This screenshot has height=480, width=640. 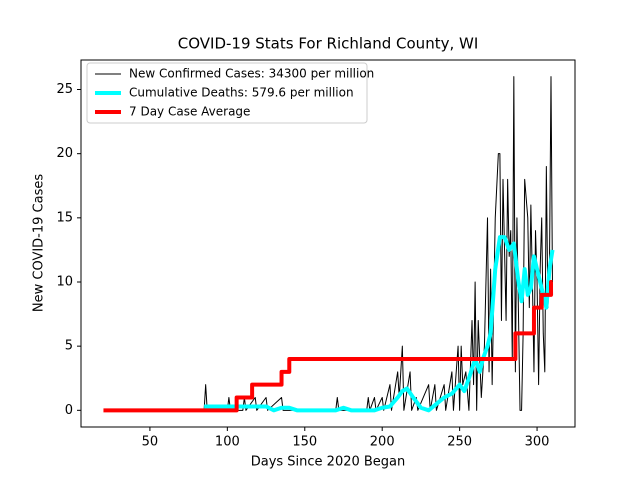 What do you see at coordinates (304, 442) in the screenshot?
I see `x-tick-label: 150` at bounding box center [304, 442].